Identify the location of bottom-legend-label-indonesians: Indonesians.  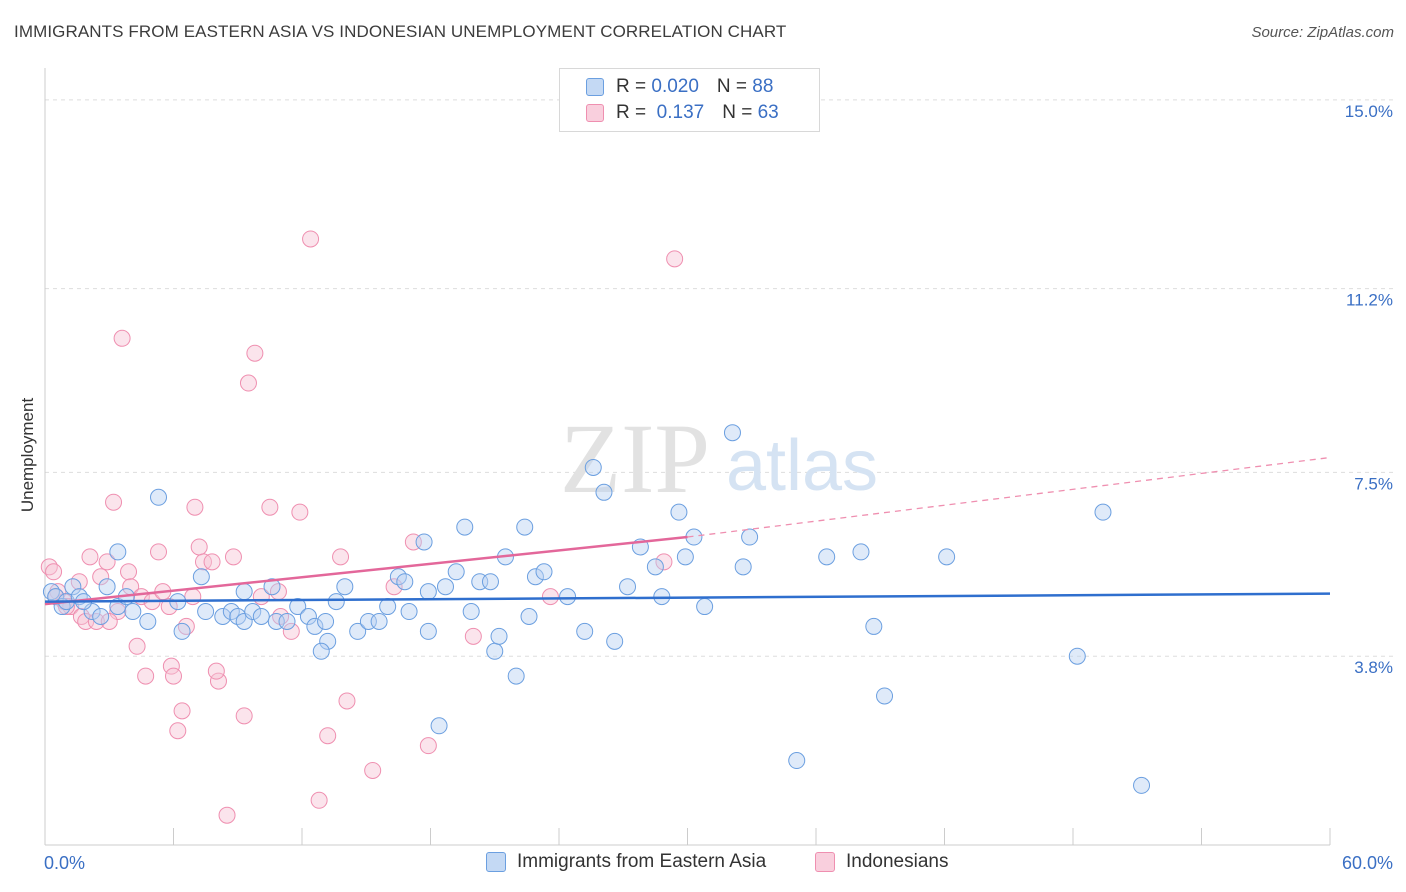
(897, 861).